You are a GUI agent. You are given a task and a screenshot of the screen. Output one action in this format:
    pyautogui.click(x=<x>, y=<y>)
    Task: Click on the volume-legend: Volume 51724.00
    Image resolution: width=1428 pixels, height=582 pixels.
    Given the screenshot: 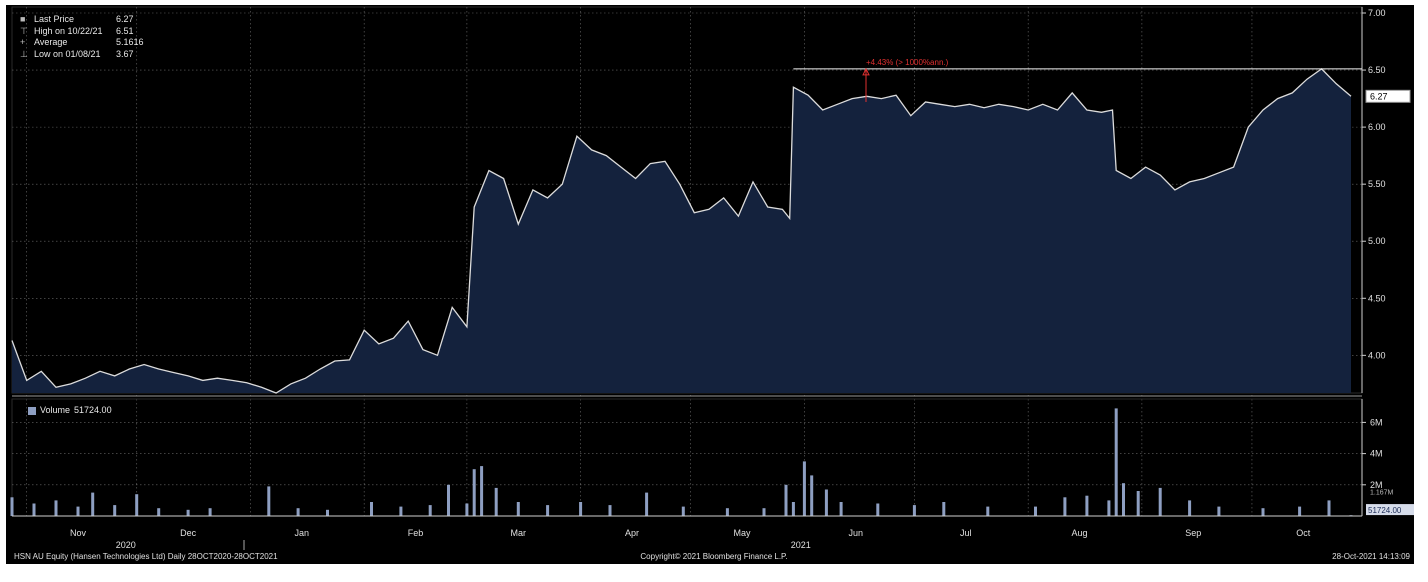 What is the action you would take?
    pyautogui.click(x=70, y=411)
    